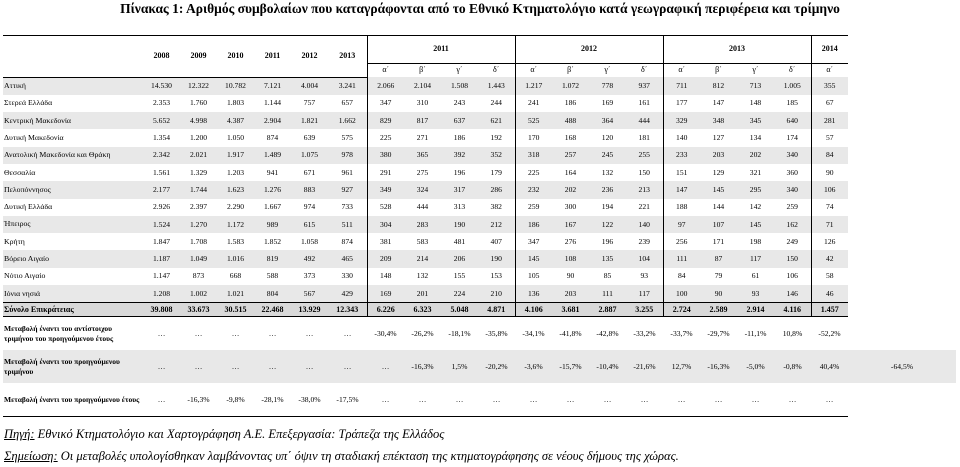 Image resolution: width=960 pixels, height=467 pixels. I want to click on annual-value: 1.821, so click(309, 121).